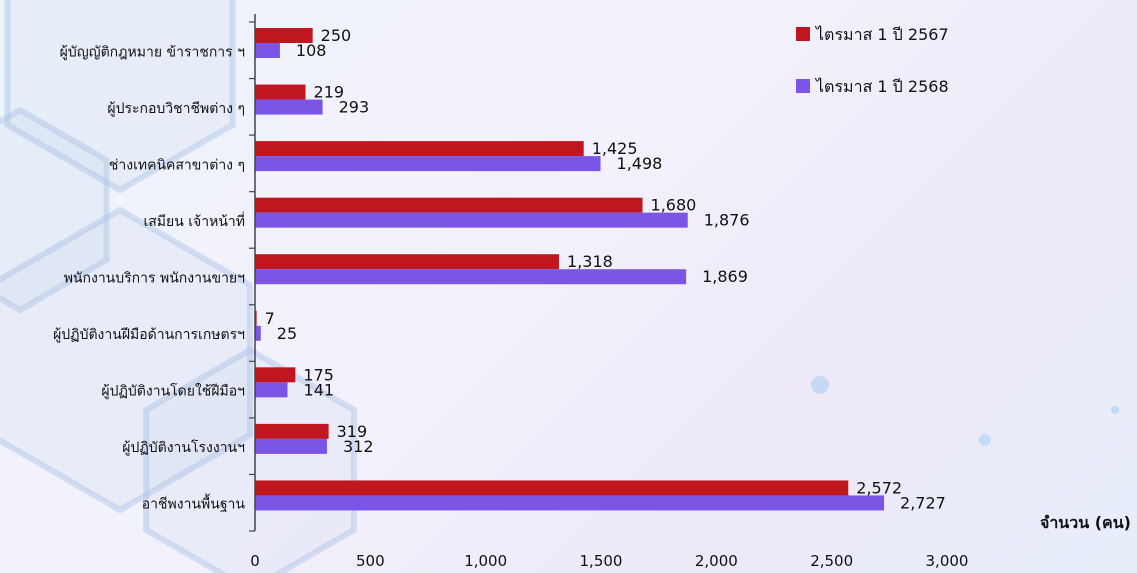  Describe the element at coordinates (318, 374) in the screenshot. I see `bar-value-label: 175` at that location.